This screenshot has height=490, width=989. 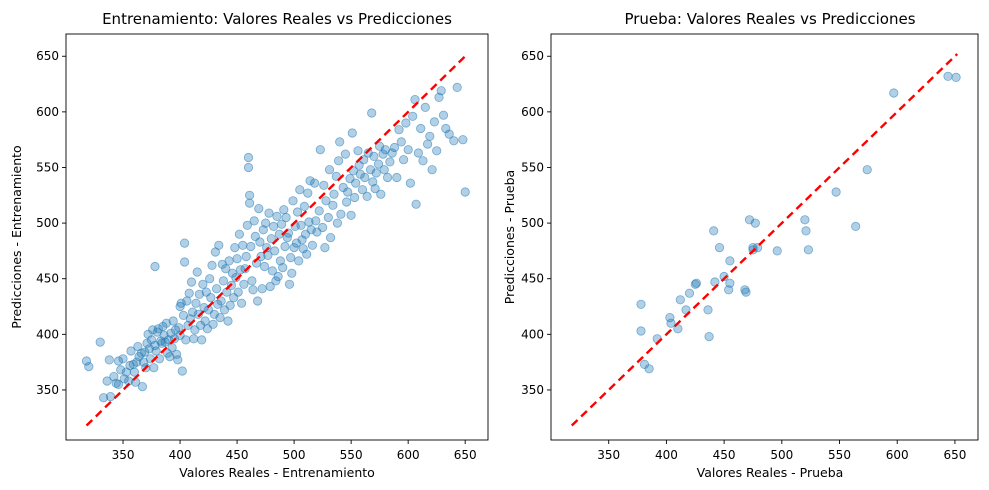 What do you see at coordinates (465, 455) in the screenshot?
I see `x-tick-label: 650` at bounding box center [465, 455].